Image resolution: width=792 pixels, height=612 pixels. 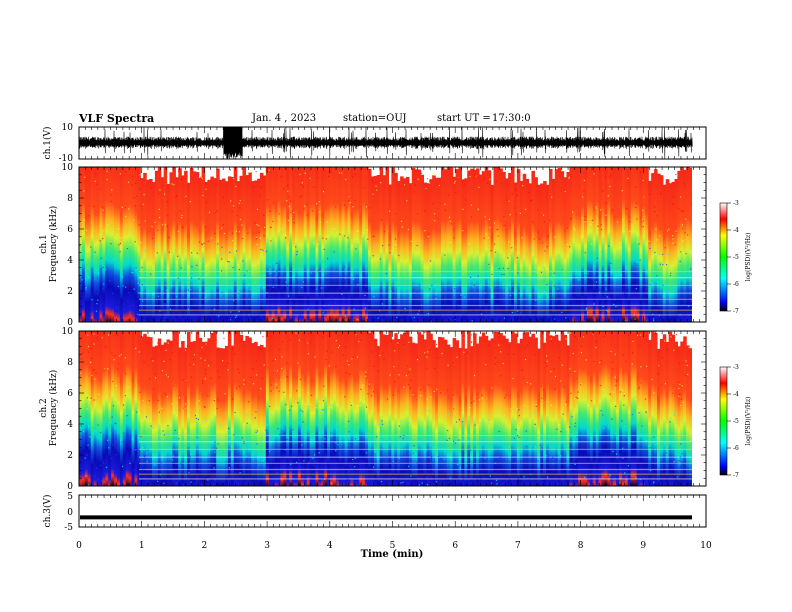 I want to click on ch1-waveform-panel: 10 -10 ch.1(V), so click(x=374, y=143).